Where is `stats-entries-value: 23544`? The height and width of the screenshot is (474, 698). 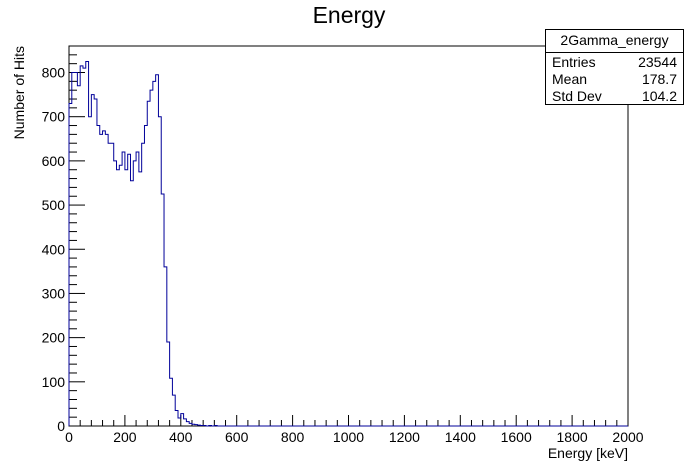
stats-entries-value: 23544 is located at coordinates (657, 62).